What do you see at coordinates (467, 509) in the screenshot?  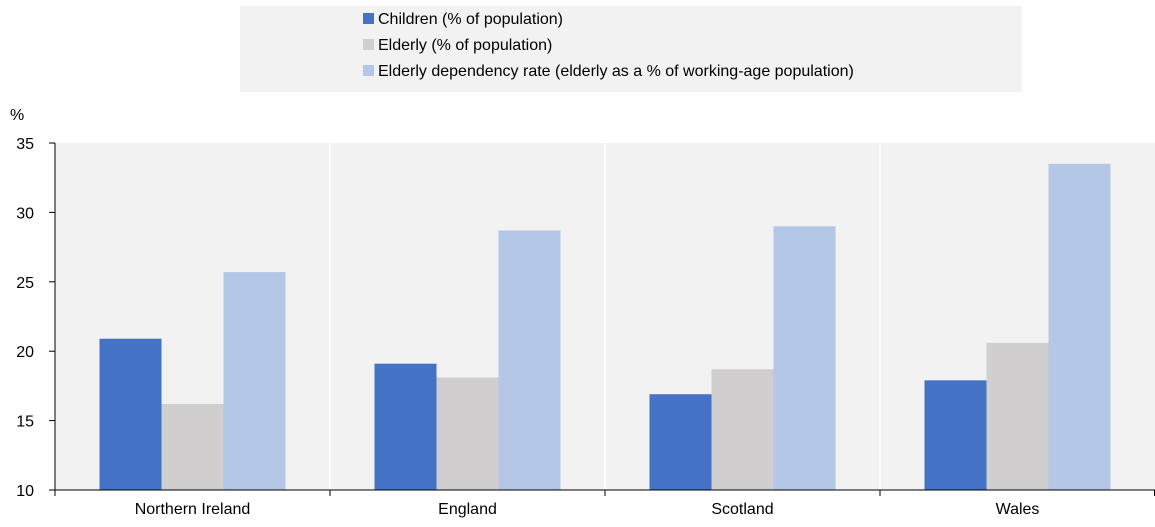 I see `x-tick-label: England` at bounding box center [467, 509].